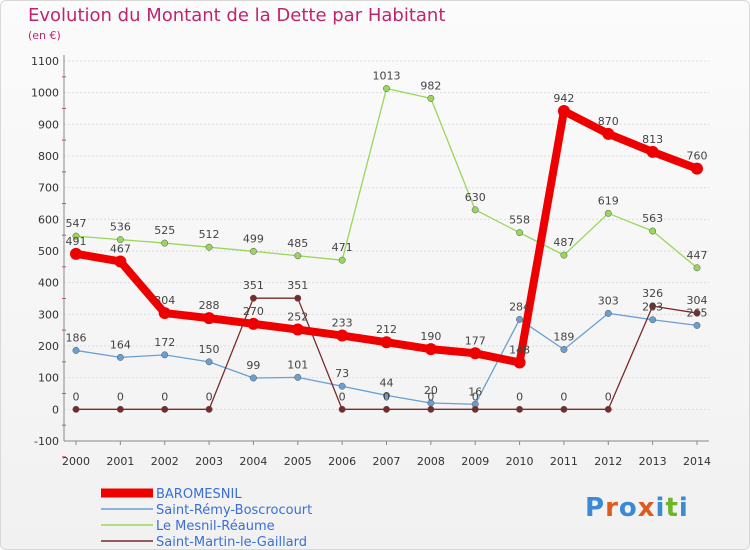 The height and width of the screenshot is (550, 750). Describe the element at coordinates (48, 378) in the screenshot. I see `y-tick-label: 100` at that location.